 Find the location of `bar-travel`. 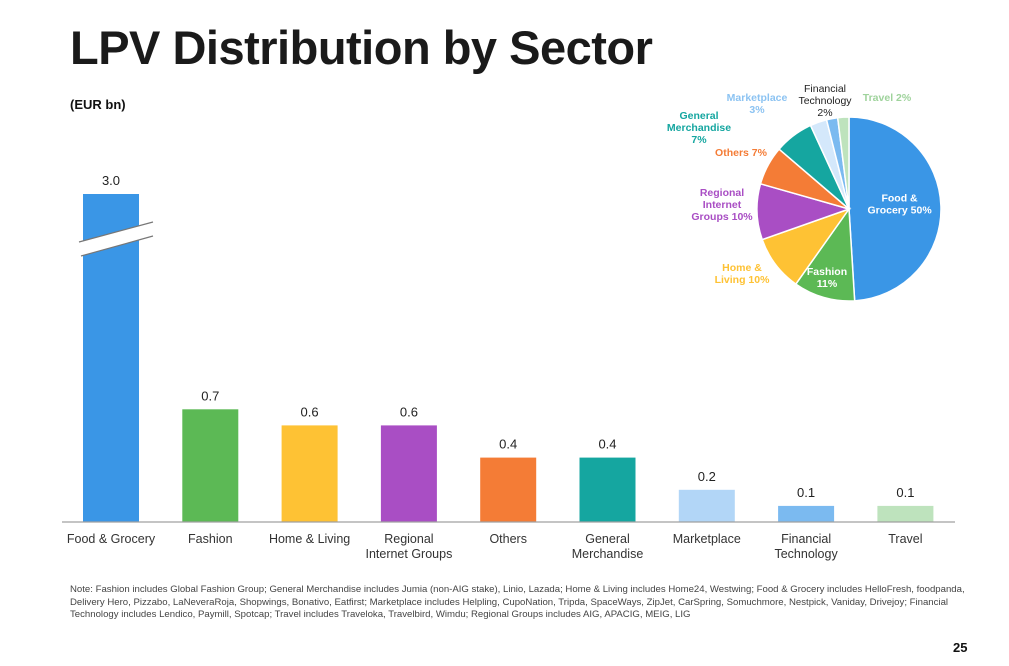

bar-travel is located at coordinates (905, 513).